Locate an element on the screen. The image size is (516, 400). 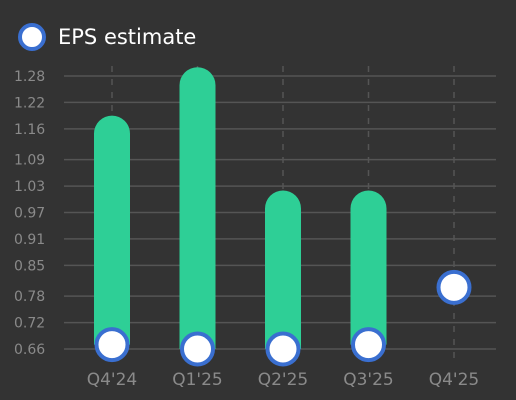
y-tick-label: 0.91 is located at coordinates (29, 240).